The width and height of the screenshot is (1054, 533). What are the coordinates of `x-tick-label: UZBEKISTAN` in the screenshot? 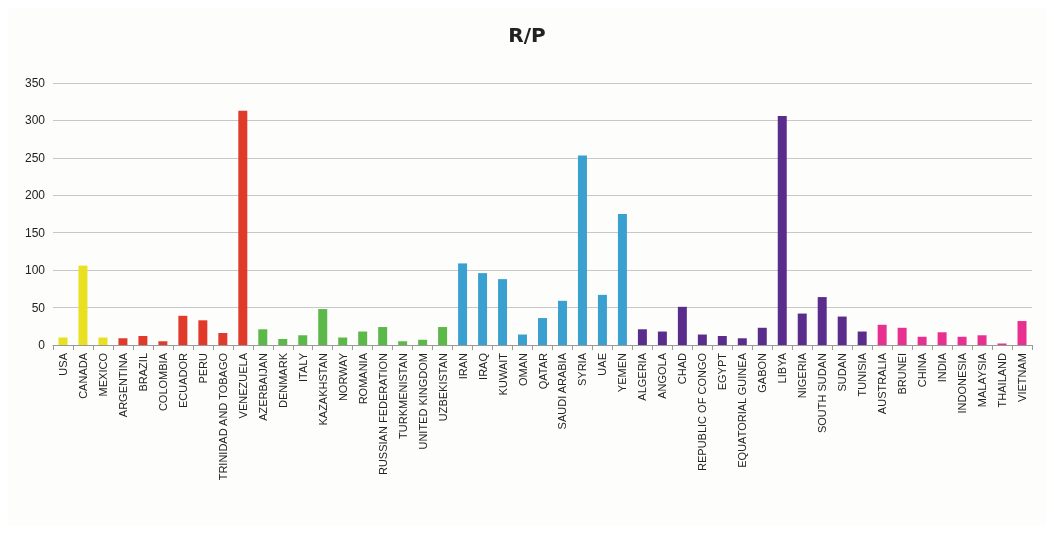 It's located at (442, 387).